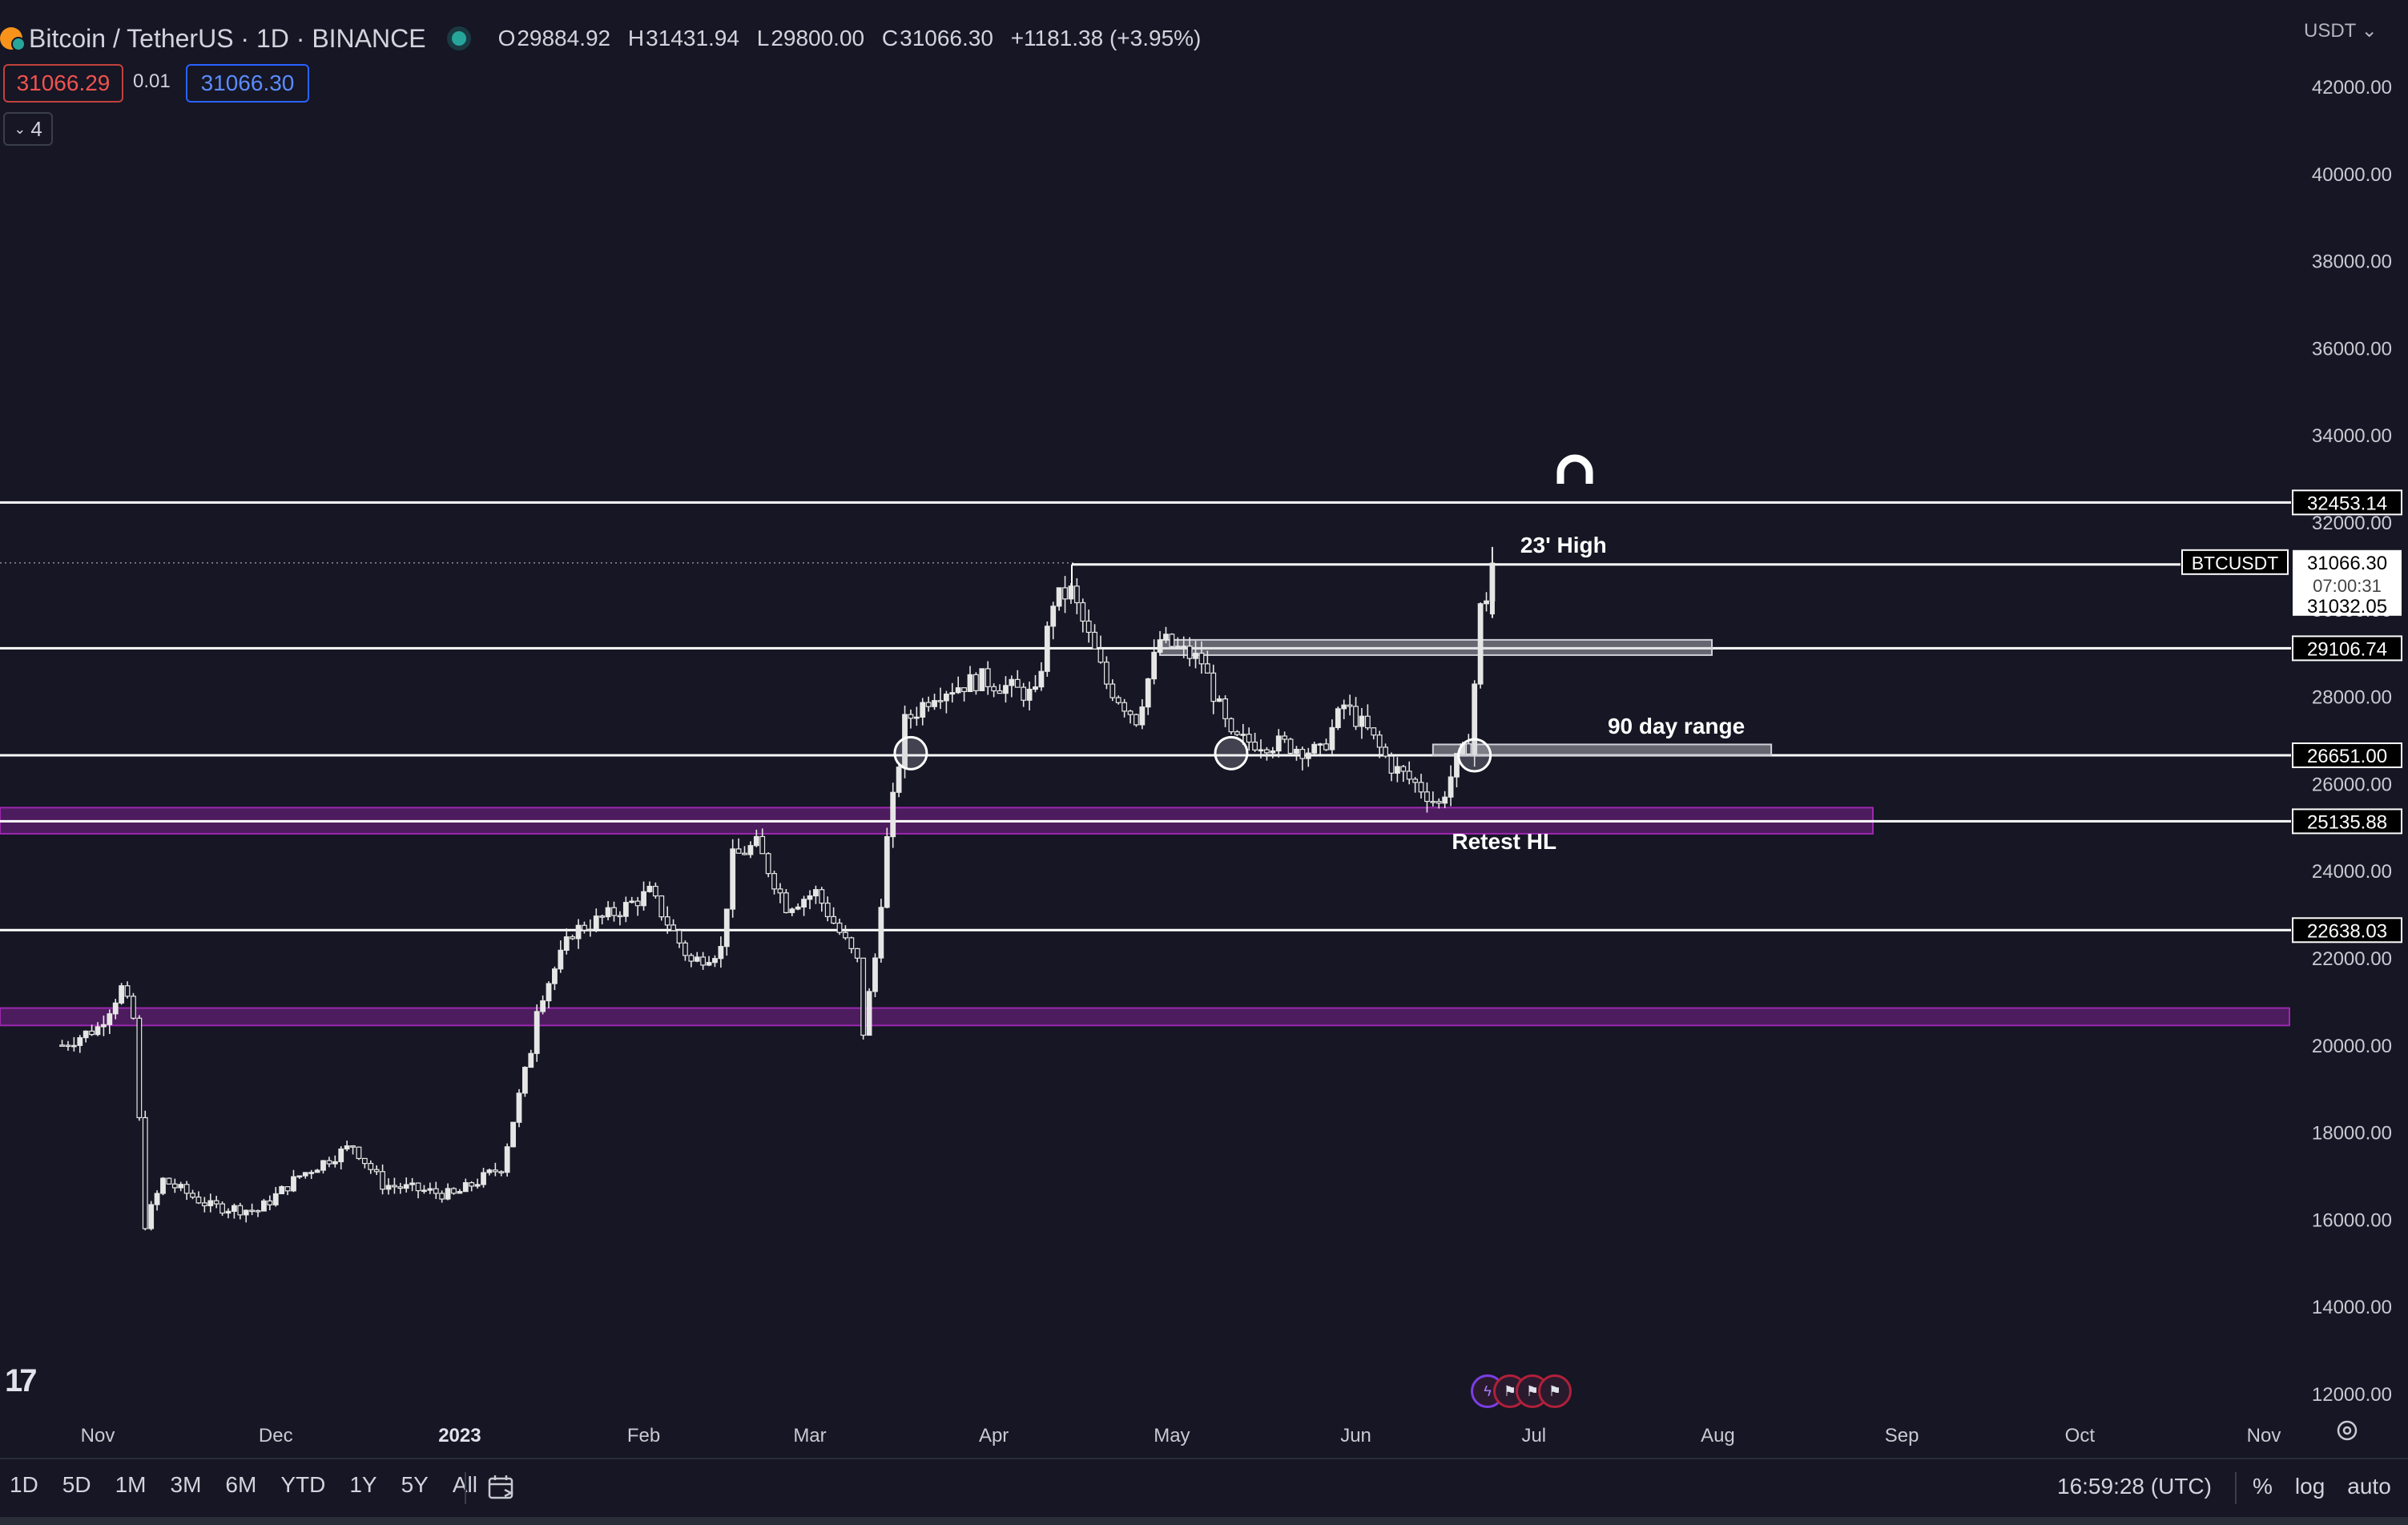  I want to click on settings-gear-icon, so click(2347, 1430).